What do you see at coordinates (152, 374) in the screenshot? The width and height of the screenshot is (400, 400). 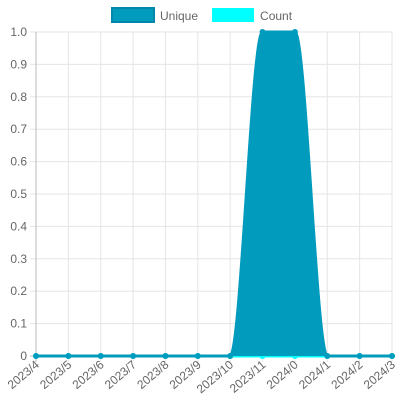 I see `x-tick-label: 2023/8` at bounding box center [152, 374].